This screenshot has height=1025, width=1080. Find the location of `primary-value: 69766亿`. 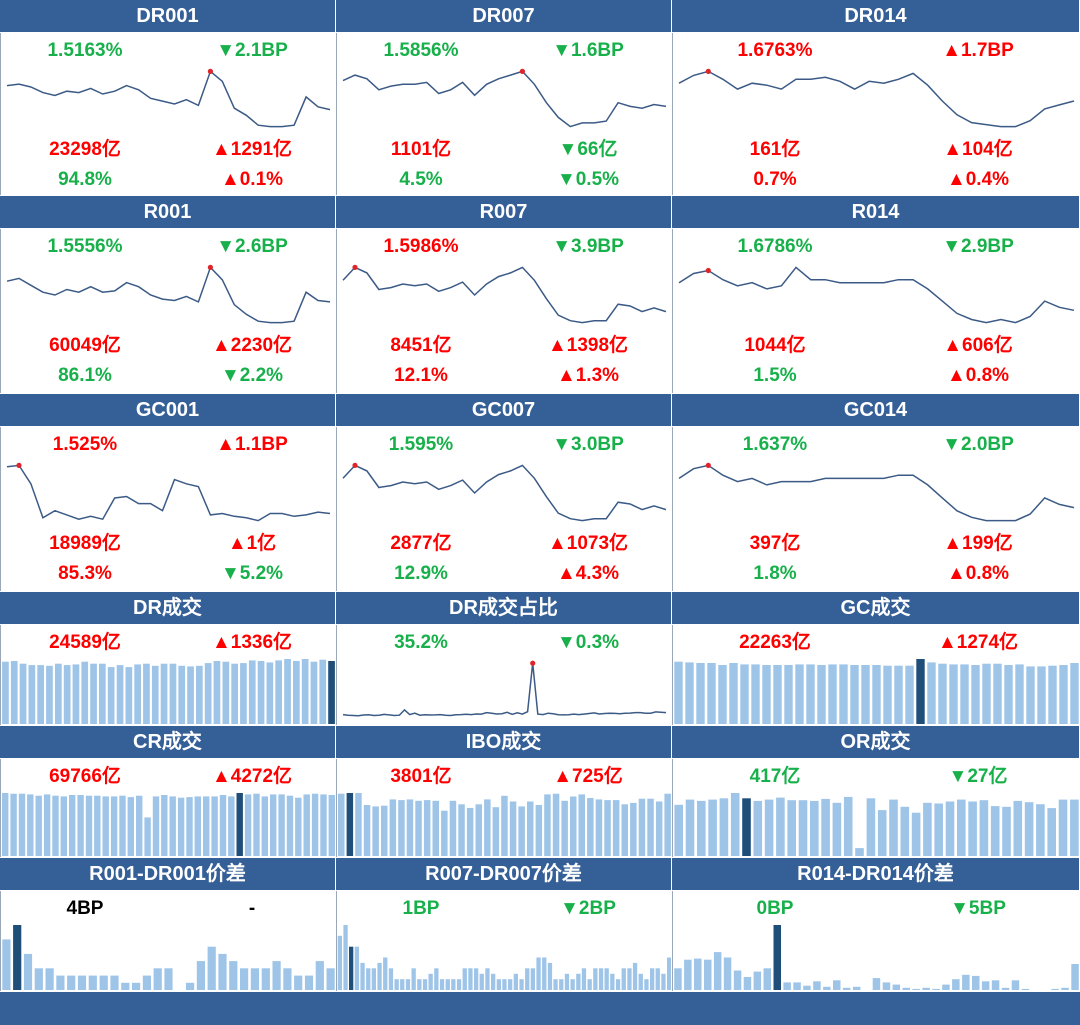

primary-value: 69766亿 is located at coordinates (85, 776).